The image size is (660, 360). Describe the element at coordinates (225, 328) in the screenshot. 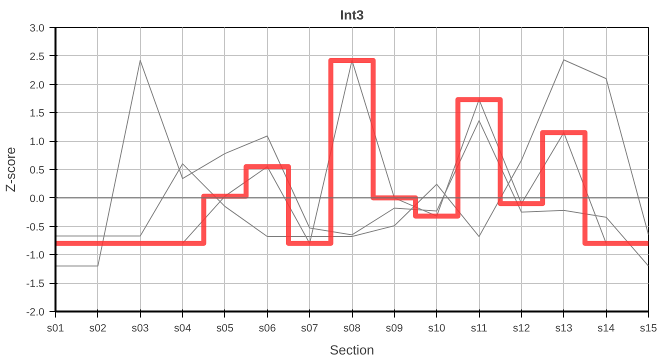

I see `x-tick-label: s05` at that location.